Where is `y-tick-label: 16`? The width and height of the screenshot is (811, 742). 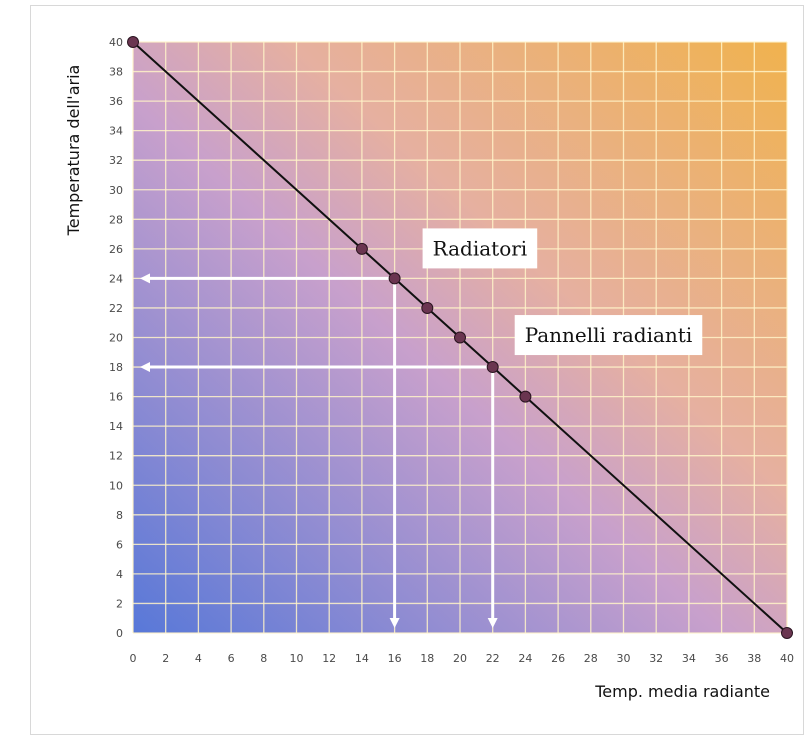 y-tick-label: 16 is located at coordinates (116, 397).